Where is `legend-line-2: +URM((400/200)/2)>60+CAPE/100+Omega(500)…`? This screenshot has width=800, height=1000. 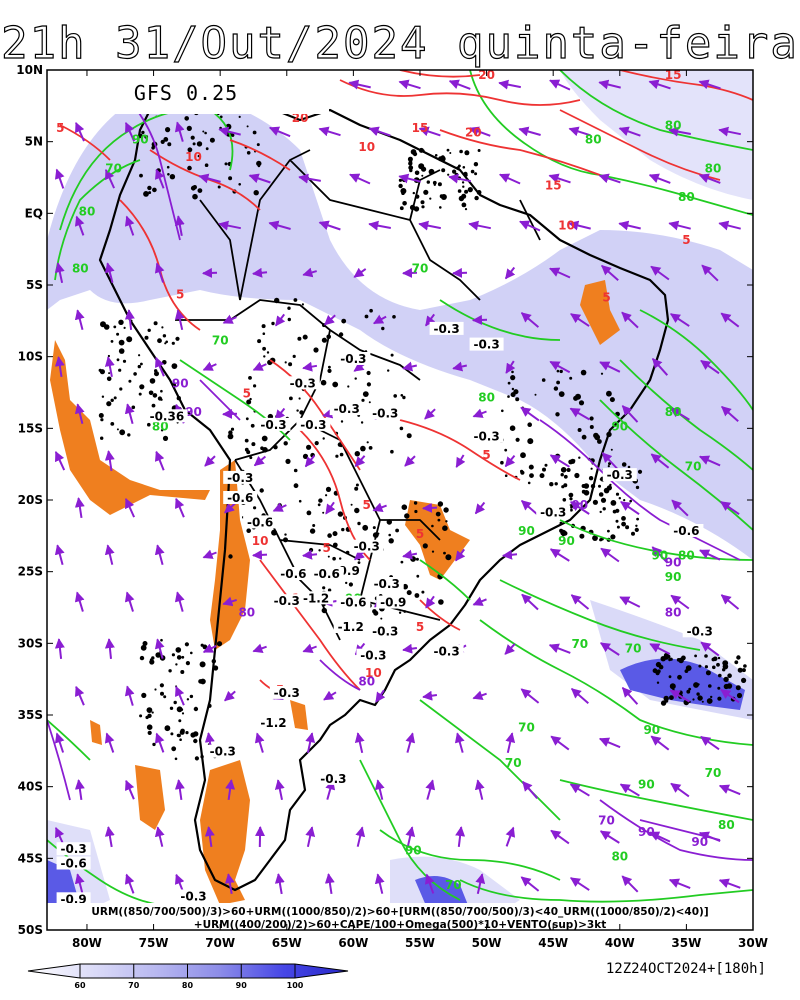 legend-line-2: +URM((400/200)/2)>60+CAPE/100+Omega(500)… is located at coordinates (400, 925).